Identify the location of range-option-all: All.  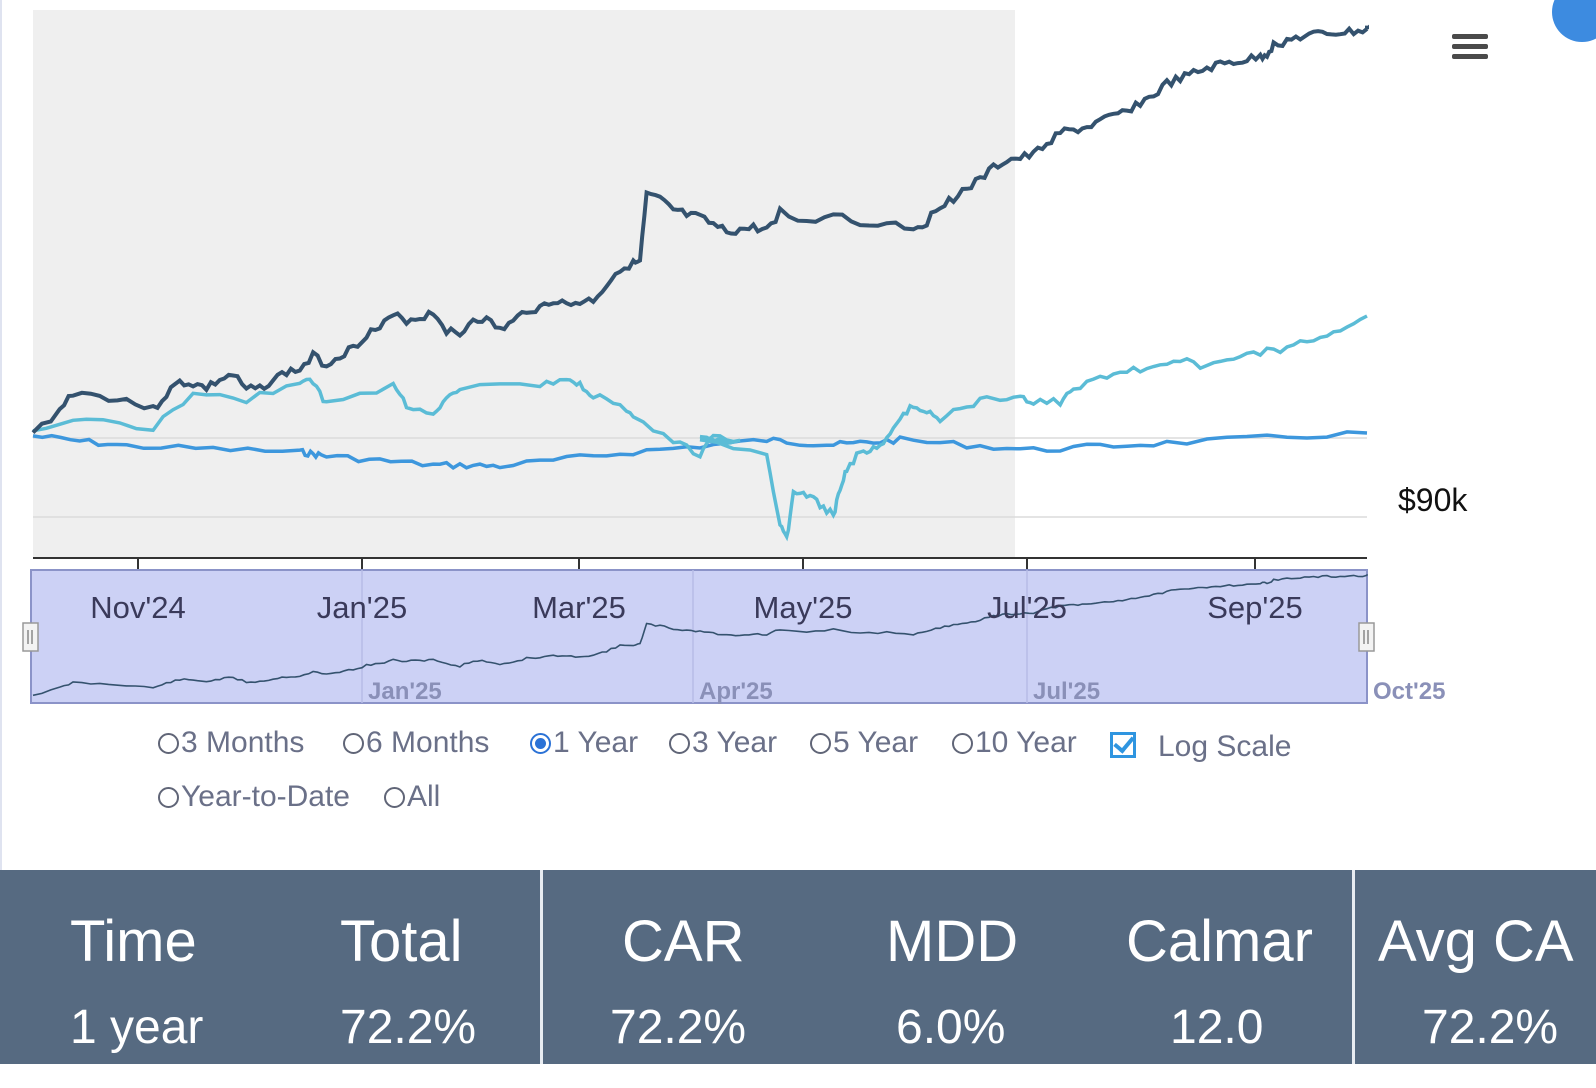
(412, 797).